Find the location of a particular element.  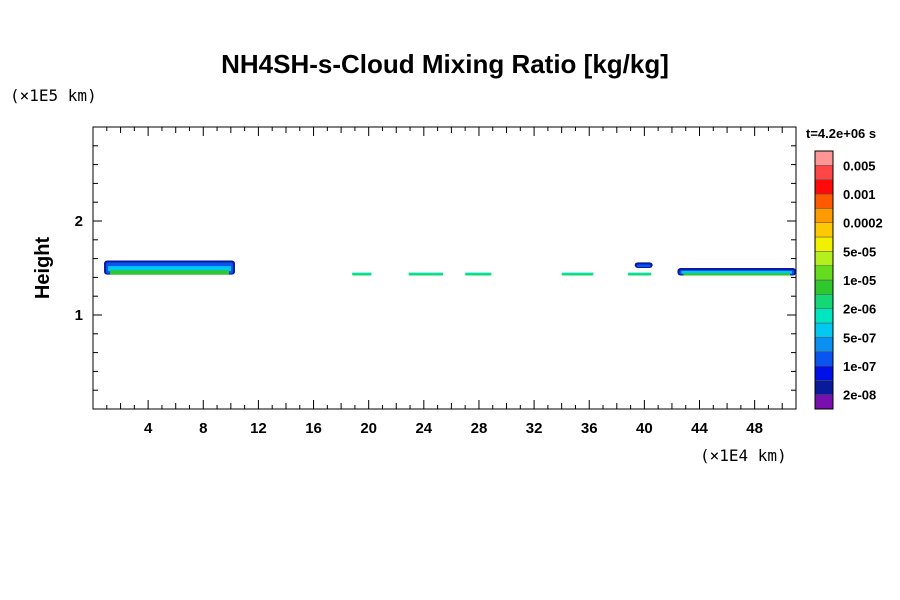

colorbar-label: 5e-07 is located at coordinates (859, 337).